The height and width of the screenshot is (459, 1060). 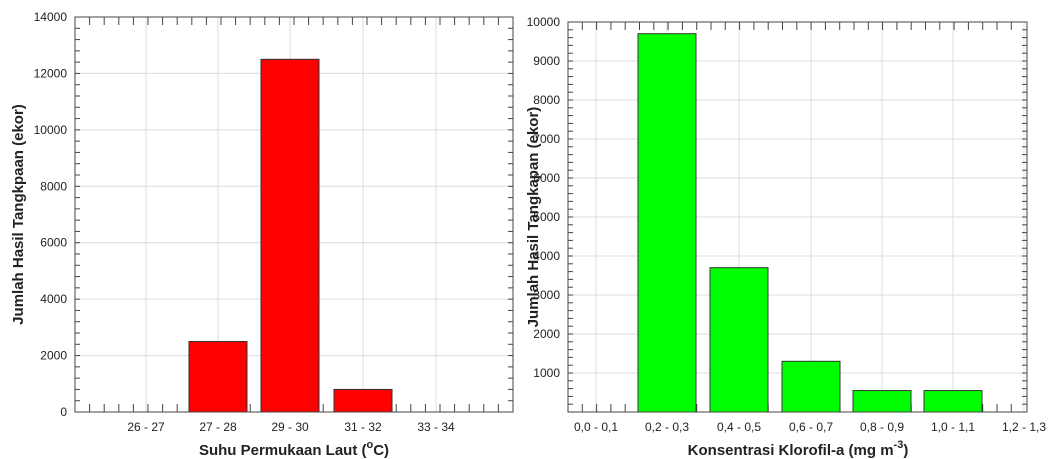 What do you see at coordinates (290, 427) in the screenshot?
I see `x-tick-label: 29 - 30` at bounding box center [290, 427].